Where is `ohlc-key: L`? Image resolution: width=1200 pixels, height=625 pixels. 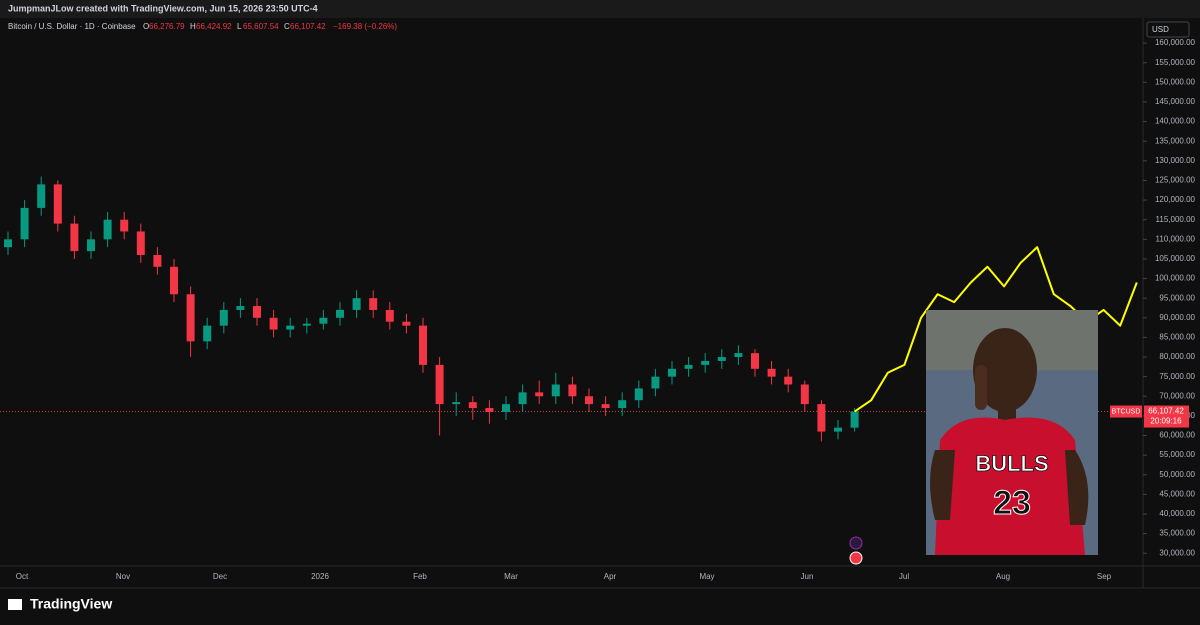
ohlc-key: L is located at coordinates (239, 26).